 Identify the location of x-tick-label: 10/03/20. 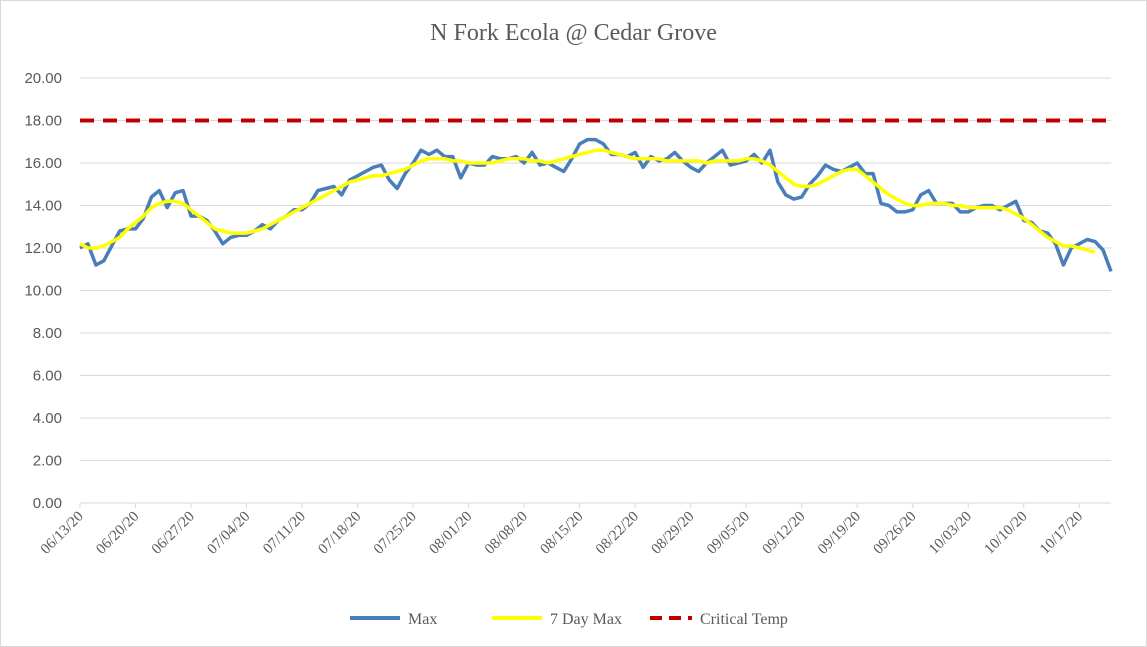
(950, 533).